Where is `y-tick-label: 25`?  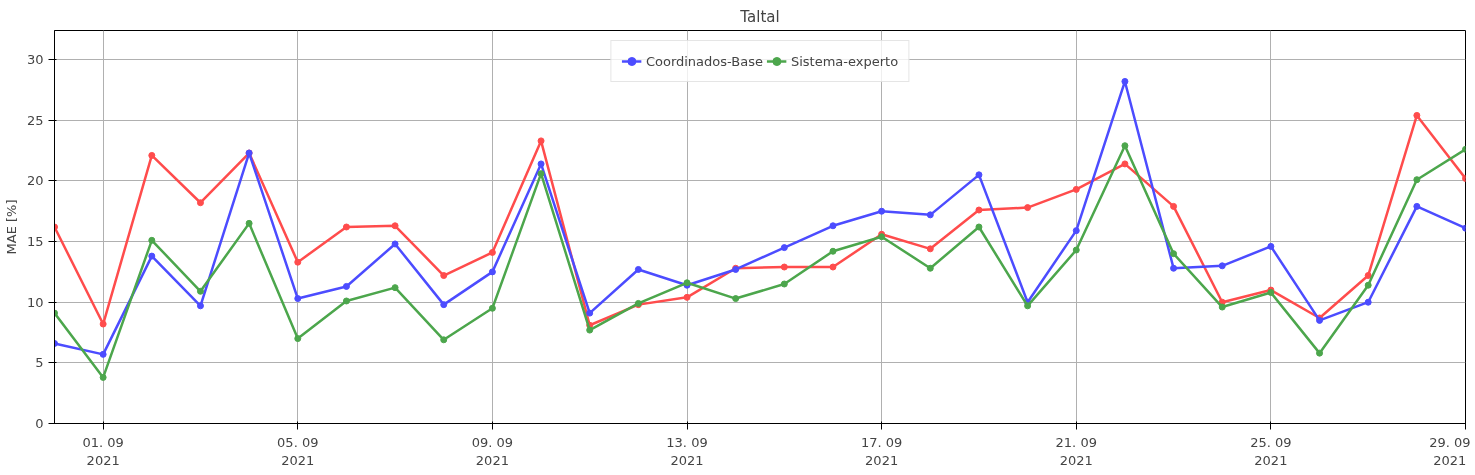 y-tick-label: 25 is located at coordinates (35, 120).